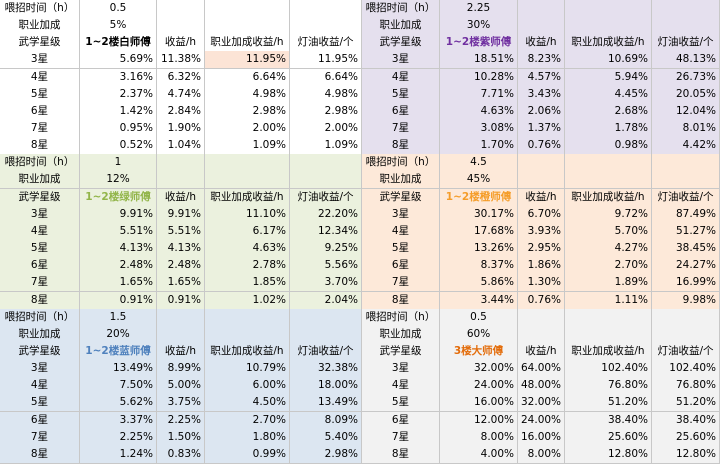 This screenshot has width=720, height=464. What do you see at coordinates (247, 283) in the screenshot?
I see `data-cell: 1.85%` at bounding box center [247, 283].